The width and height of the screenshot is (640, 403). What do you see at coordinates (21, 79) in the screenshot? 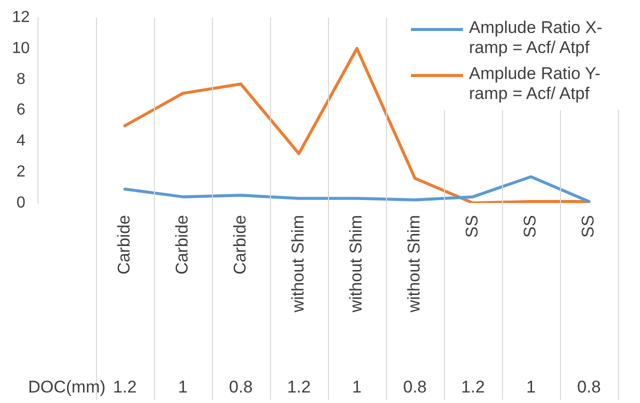
I see `y-tick-label: 8` at bounding box center [21, 79].